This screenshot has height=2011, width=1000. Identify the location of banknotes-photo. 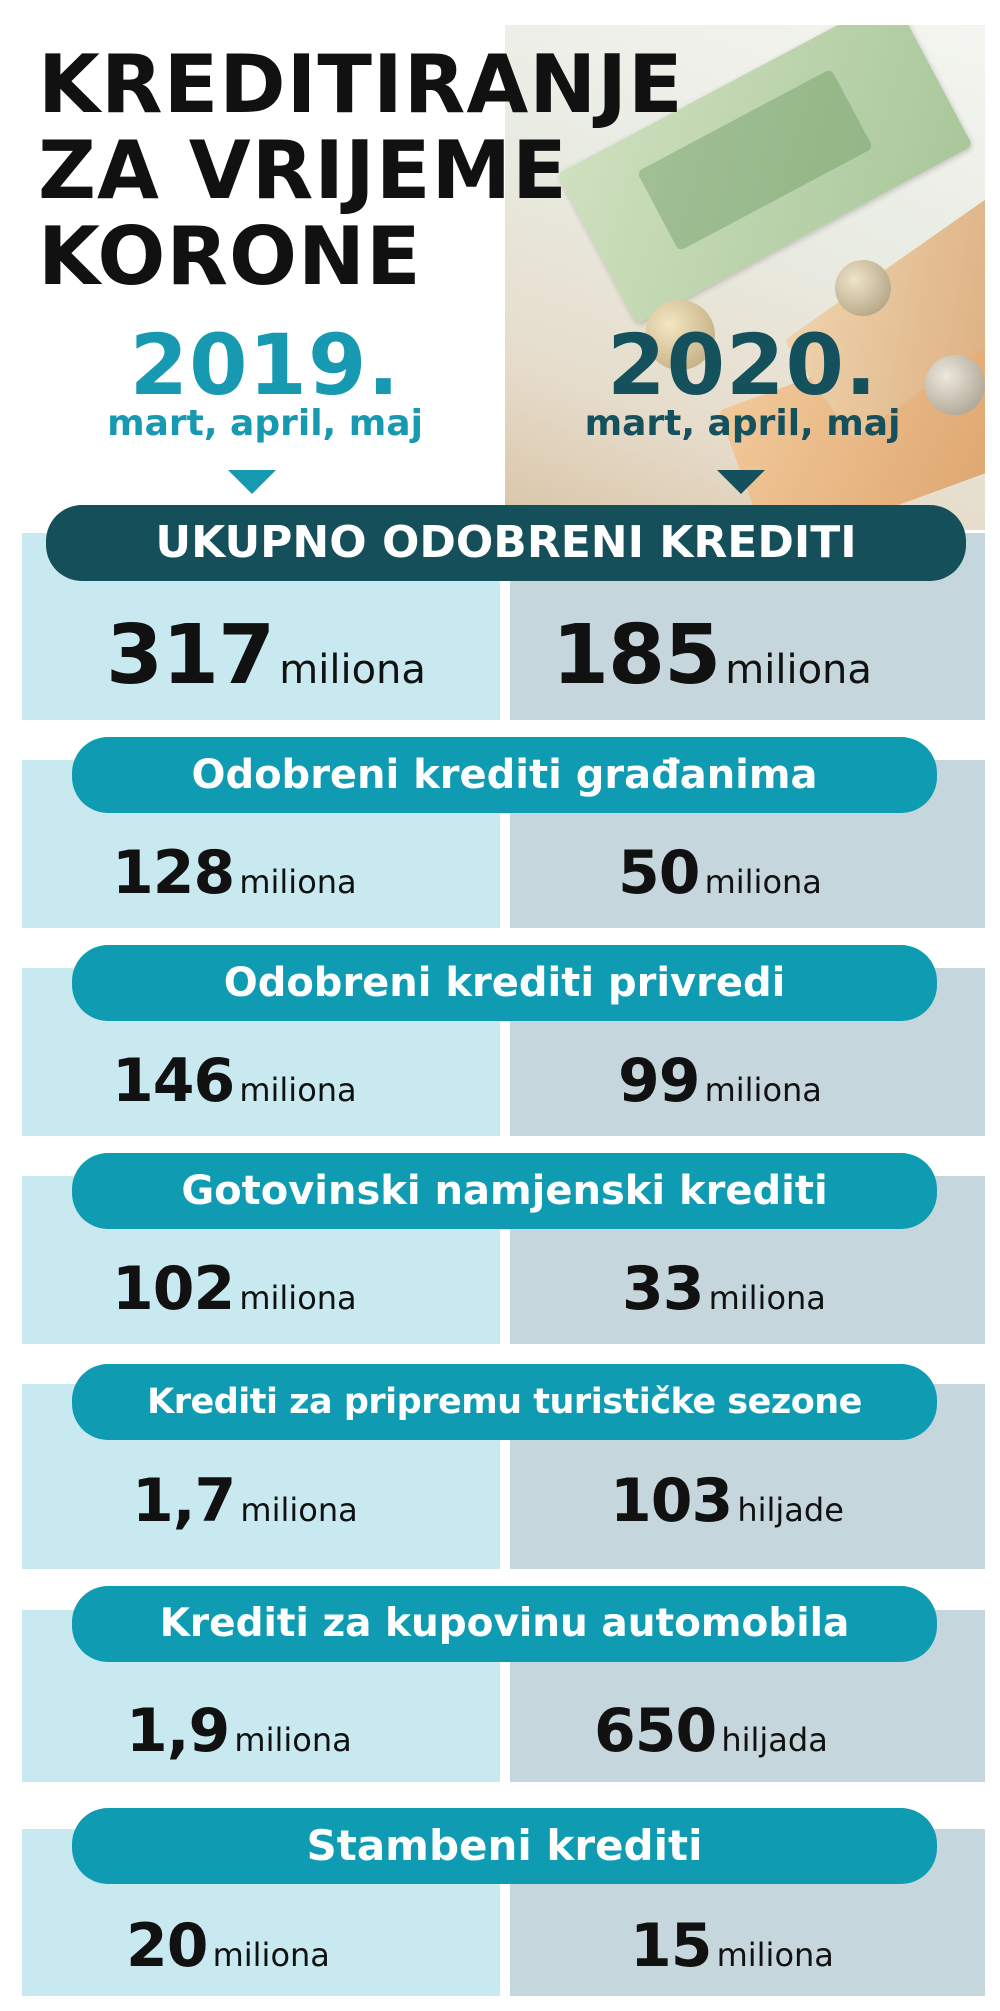
(745, 277).